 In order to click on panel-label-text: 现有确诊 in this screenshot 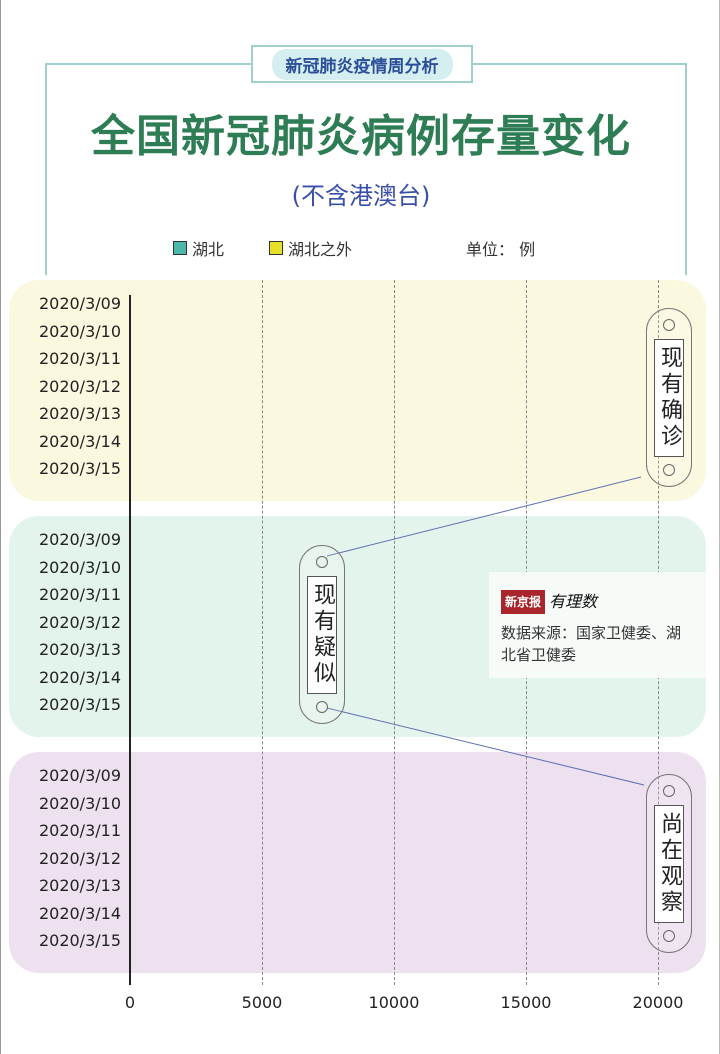, I will do `click(669, 398)`.